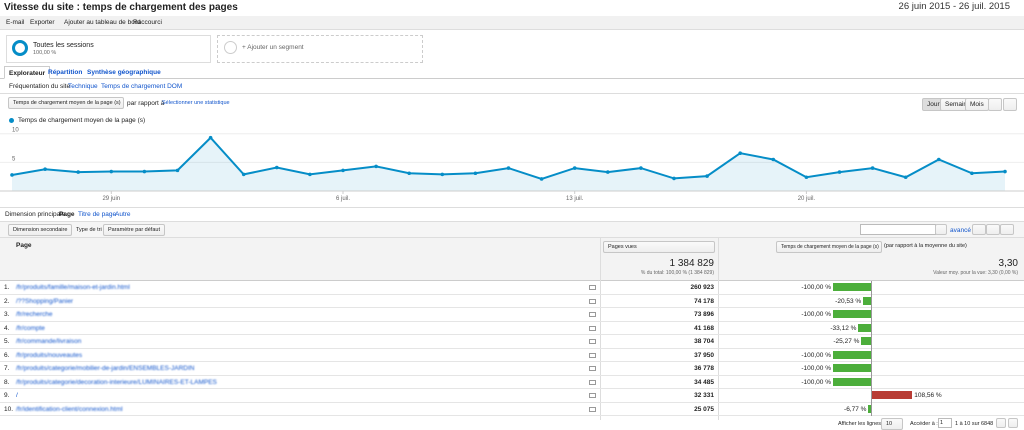  I want to click on header-metric: Temps de chargement moyen de la page (s), so click(829, 247).